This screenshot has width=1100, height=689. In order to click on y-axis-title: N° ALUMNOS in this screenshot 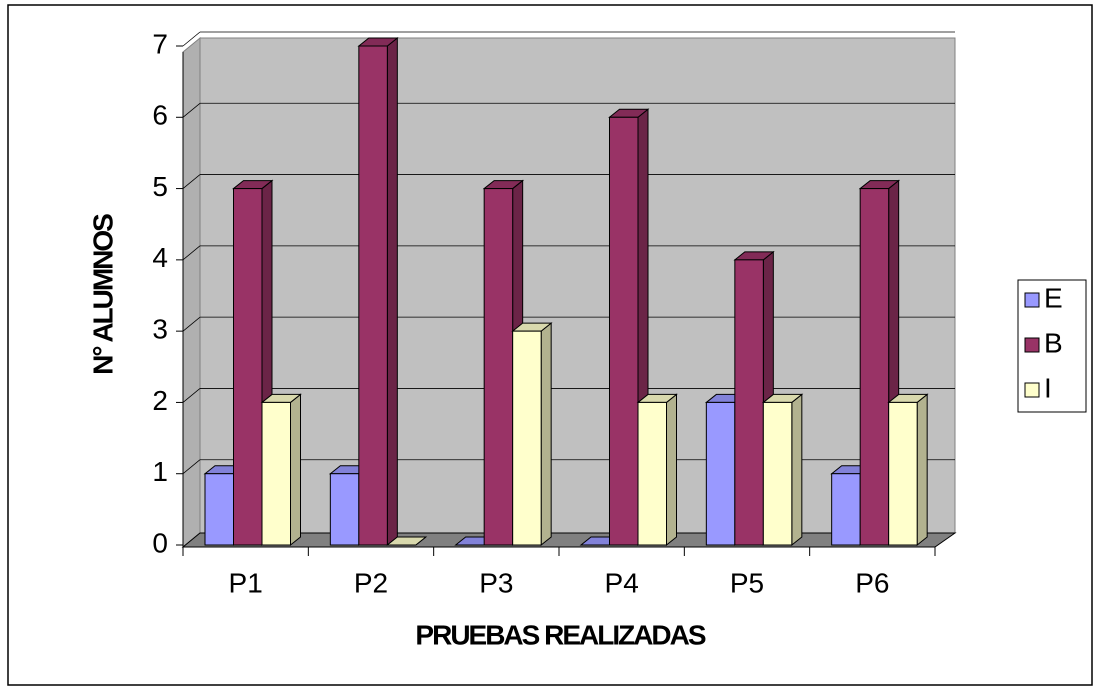, I will do `click(102, 294)`.